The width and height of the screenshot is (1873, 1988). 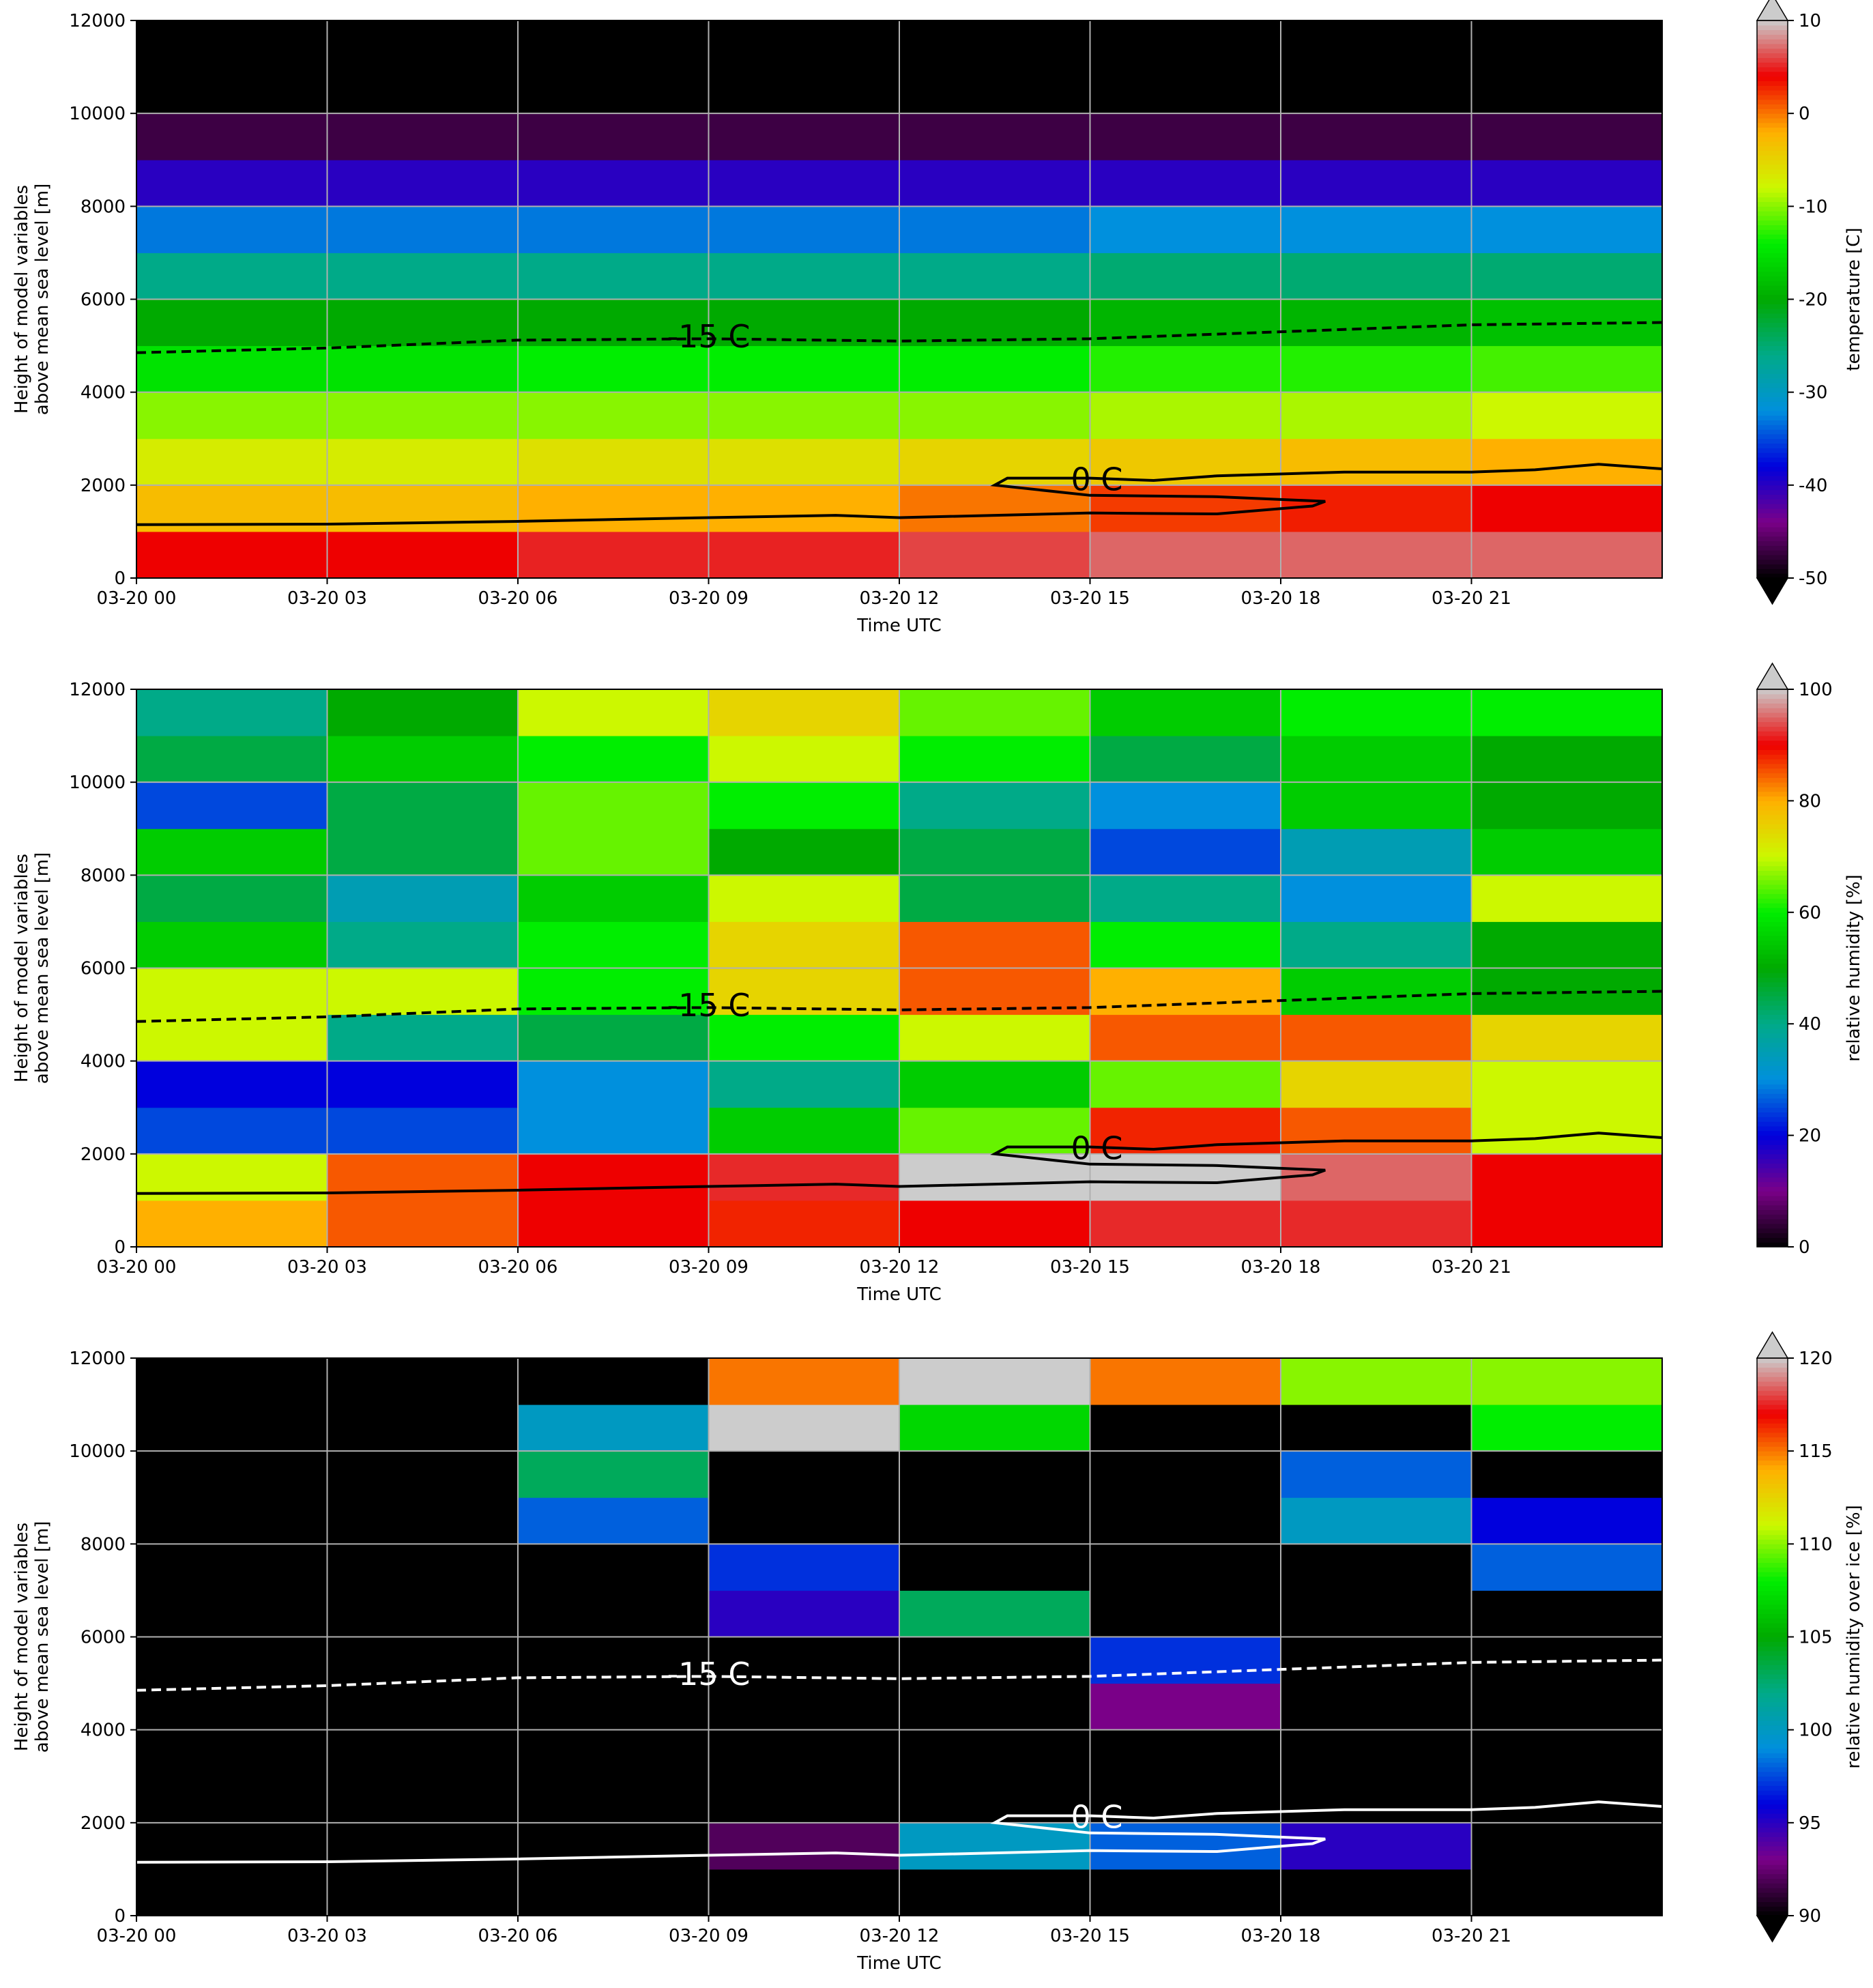 What do you see at coordinates (900, 1936) in the screenshot?
I see `x-tick-label: 03-20 12` at bounding box center [900, 1936].